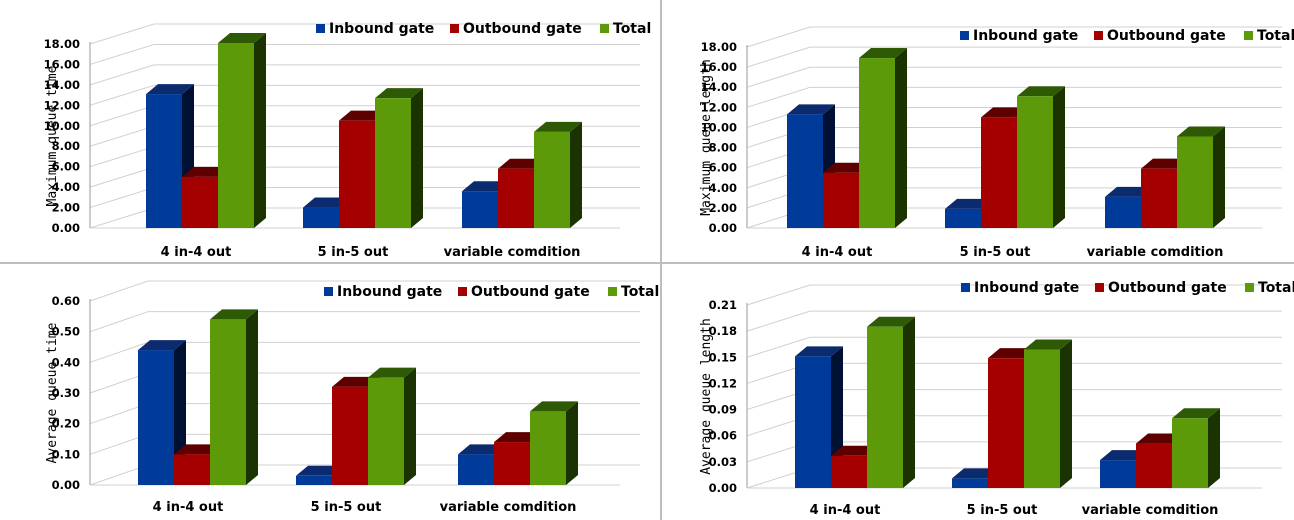 Image resolution: width=1294 pixels, height=520 pixels. I want to click on y-tick-labels: 0.00 0.10 0.20 0.30 0.40 0.50 0.60, so click(66, 393).